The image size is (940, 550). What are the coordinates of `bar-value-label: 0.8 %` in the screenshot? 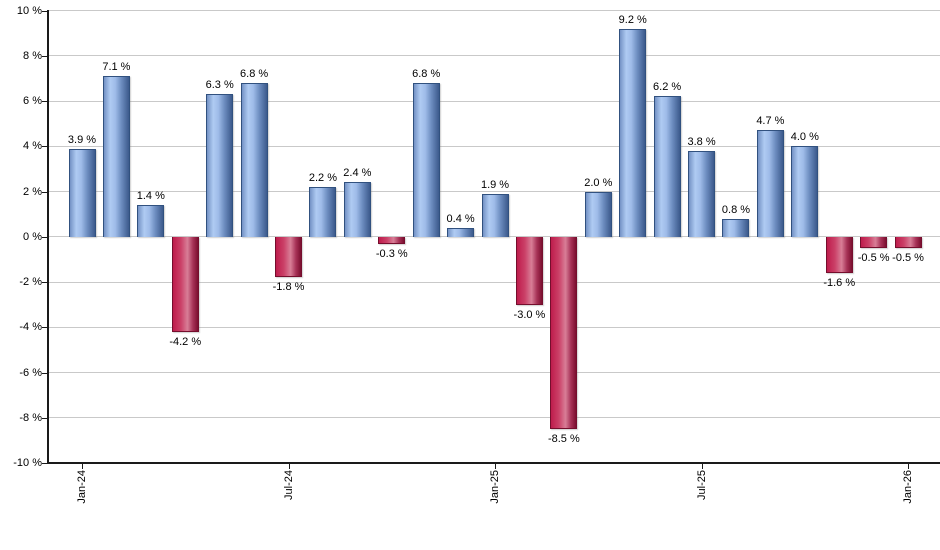 It's located at (736, 209).